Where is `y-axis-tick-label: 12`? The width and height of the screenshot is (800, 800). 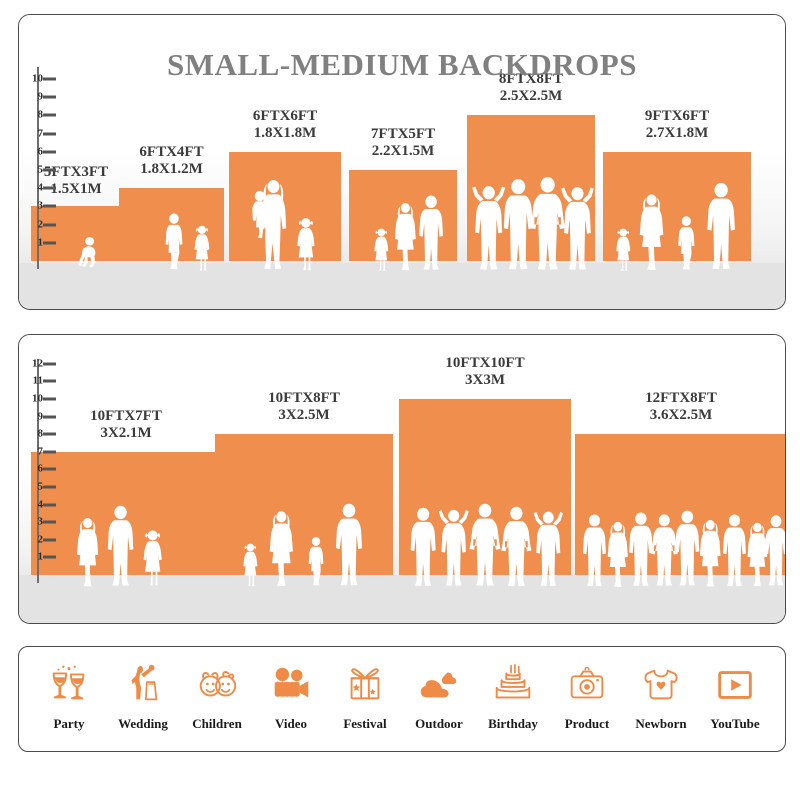
y-axis-tick-label: 12 is located at coordinates (37, 363).